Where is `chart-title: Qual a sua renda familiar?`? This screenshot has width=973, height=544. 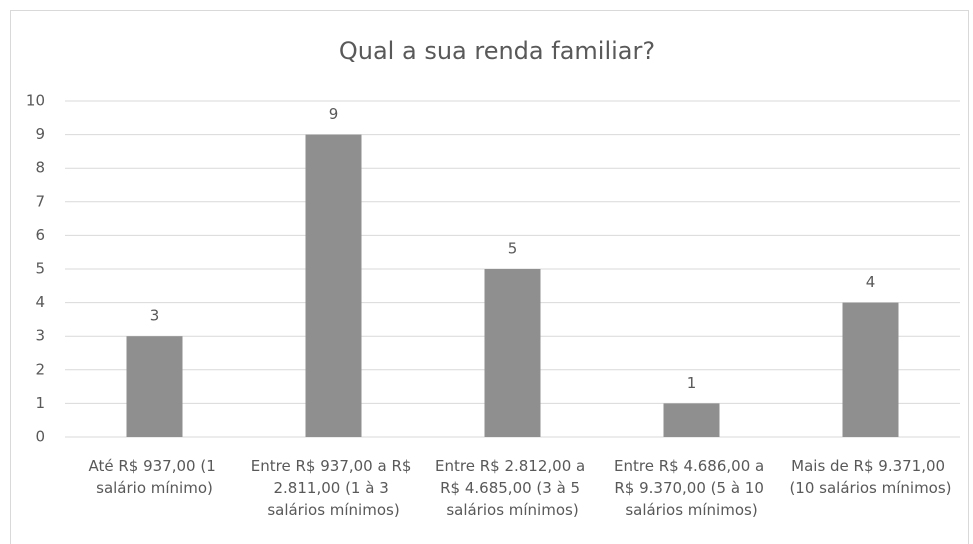
chart-title: Qual a sua renda familiar? is located at coordinates (497, 51).